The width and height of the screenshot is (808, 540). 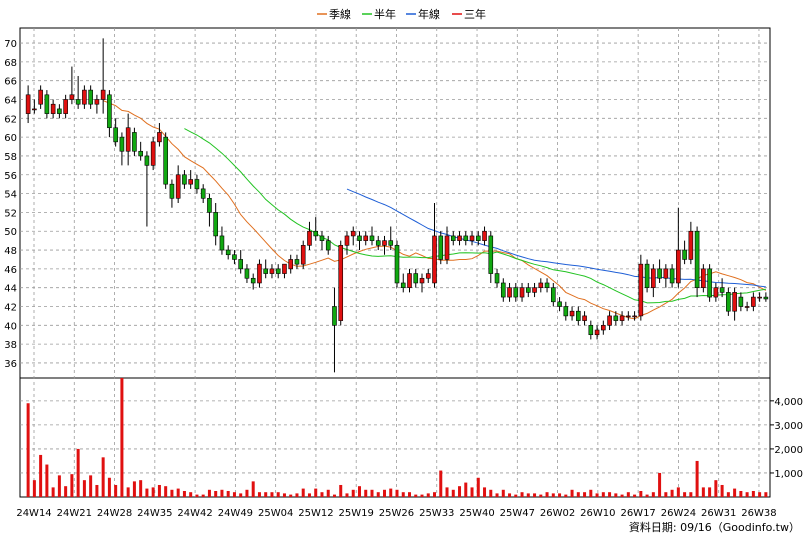 What do you see at coordinates (10, 251) in the screenshot?
I see `price-tick-label: 48` at bounding box center [10, 251].